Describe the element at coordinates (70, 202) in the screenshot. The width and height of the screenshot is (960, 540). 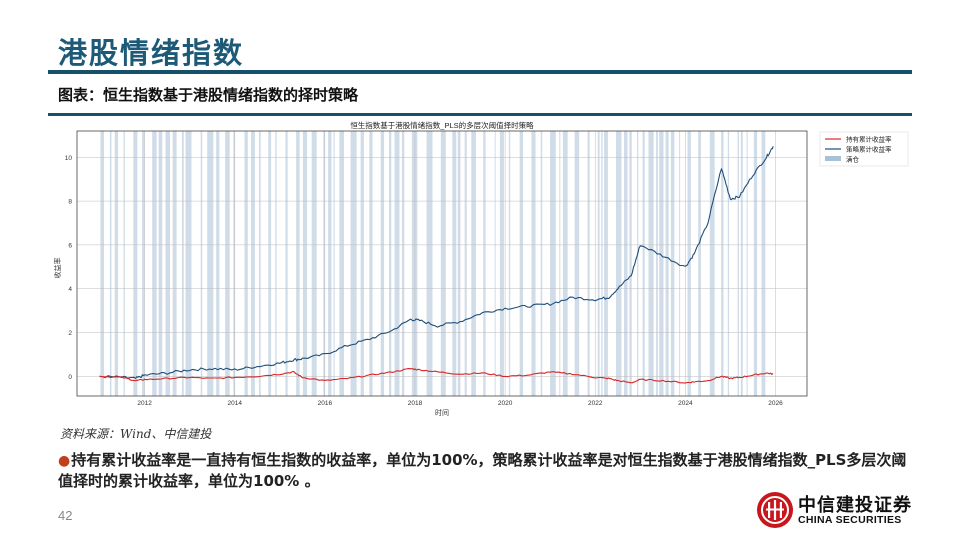
I see `svg-text: 8` at that location.